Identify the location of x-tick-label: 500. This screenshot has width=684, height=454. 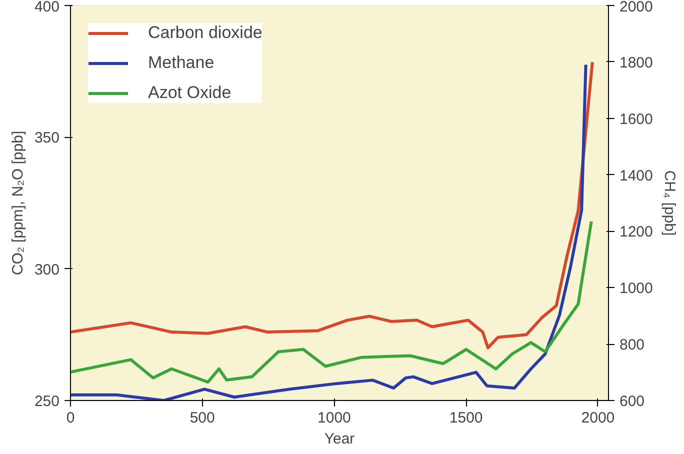
(202, 418).